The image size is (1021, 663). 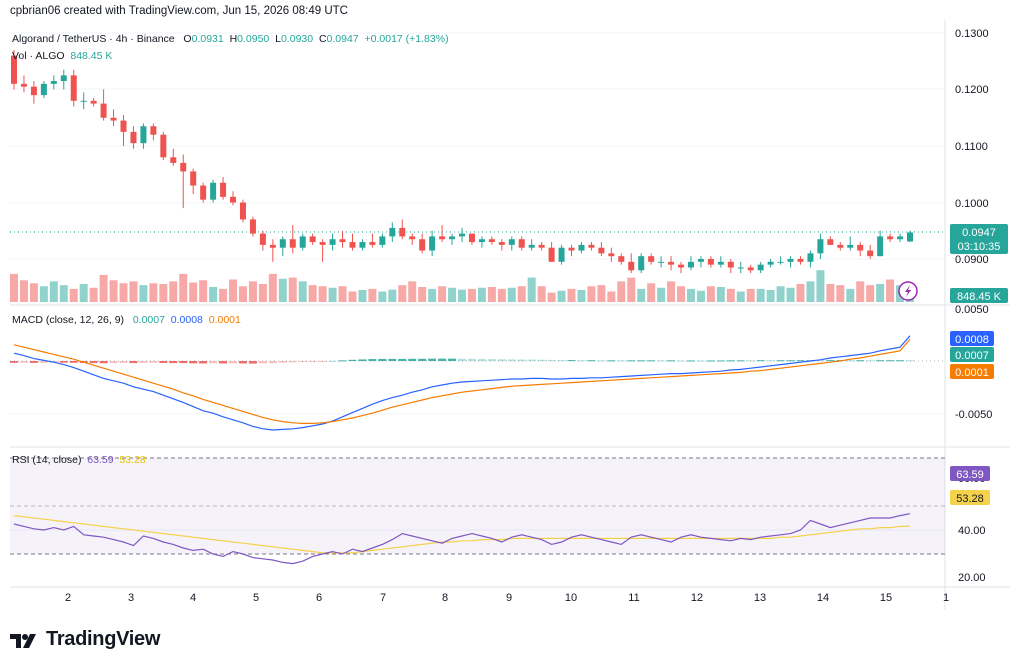 What do you see at coordinates (79, 460) in the screenshot?
I see `rsi-legend: RSI (14, close) 63.59 53.28` at bounding box center [79, 460].